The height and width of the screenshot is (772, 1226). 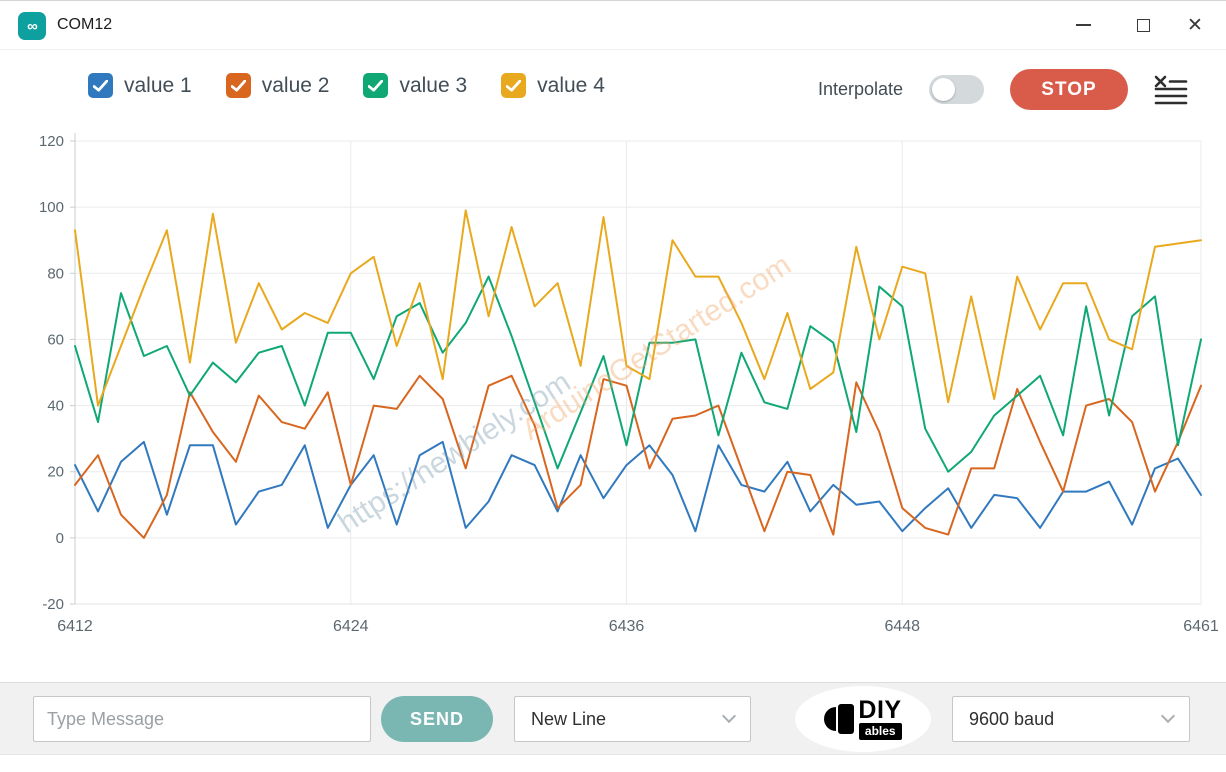 I want to click on legend-label: value 1, so click(x=158, y=85).